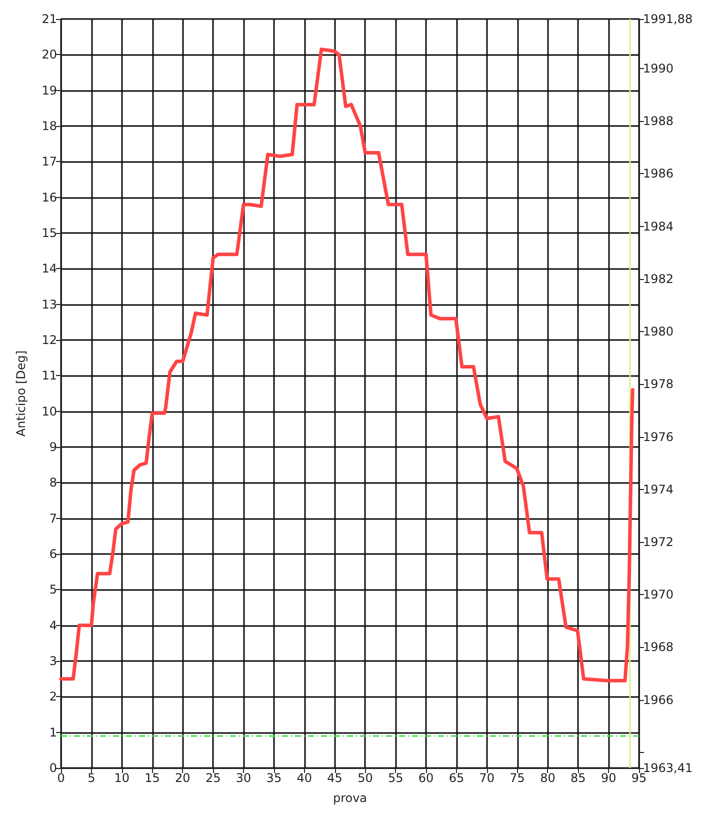 Image resolution: width=701 pixels, height=818 pixels. I want to click on y-tick-label: 19, so click(49, 90).